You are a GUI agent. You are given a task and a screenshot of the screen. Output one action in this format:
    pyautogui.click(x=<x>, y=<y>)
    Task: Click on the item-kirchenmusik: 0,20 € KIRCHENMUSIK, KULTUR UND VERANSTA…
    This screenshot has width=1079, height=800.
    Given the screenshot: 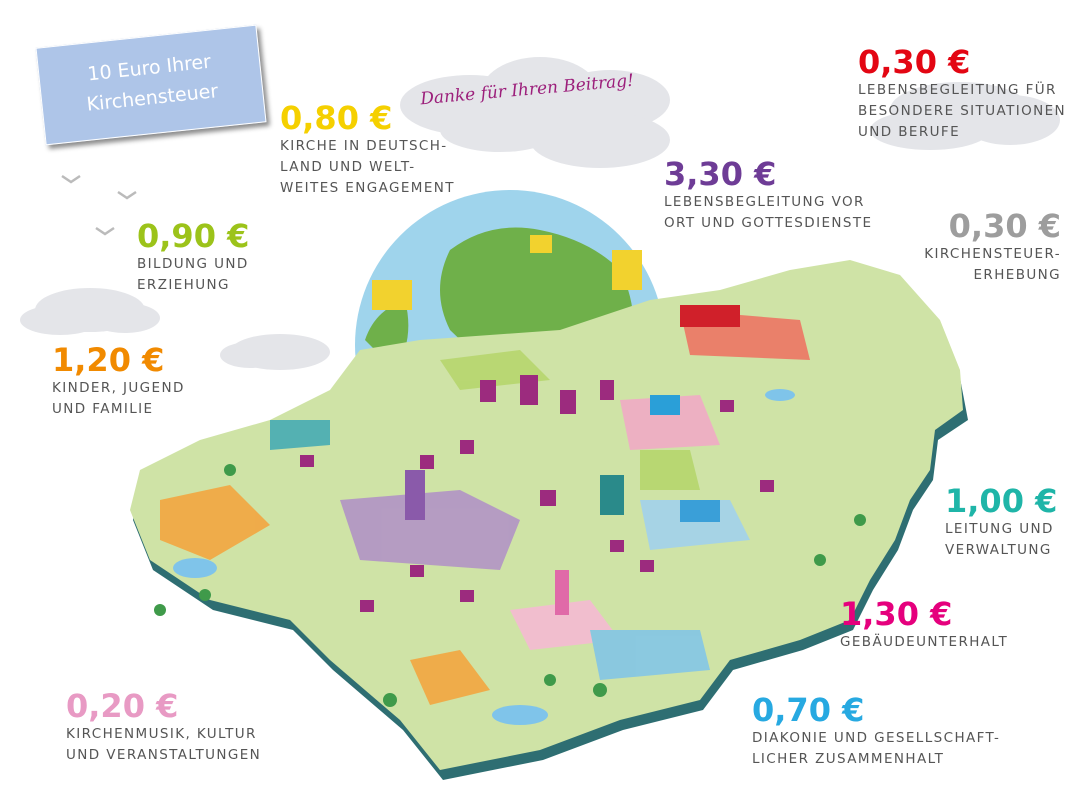 What is the action you would take?
    pyautogui.click(x=163, y=727)
    